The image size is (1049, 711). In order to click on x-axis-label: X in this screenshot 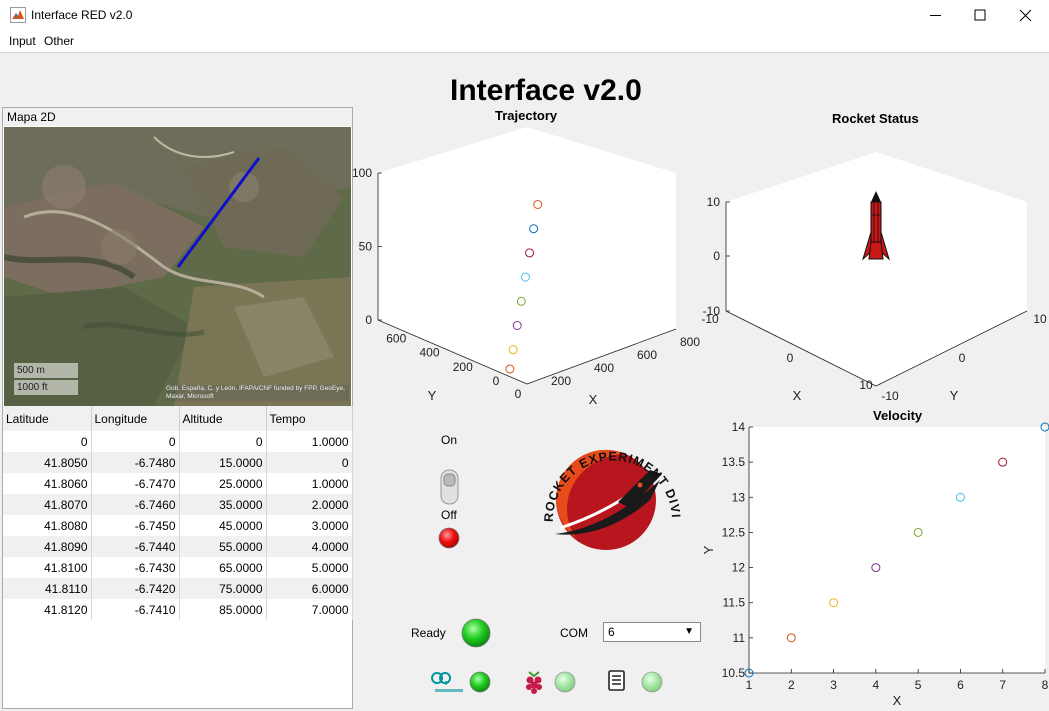, I will do `click(593, 399)`.